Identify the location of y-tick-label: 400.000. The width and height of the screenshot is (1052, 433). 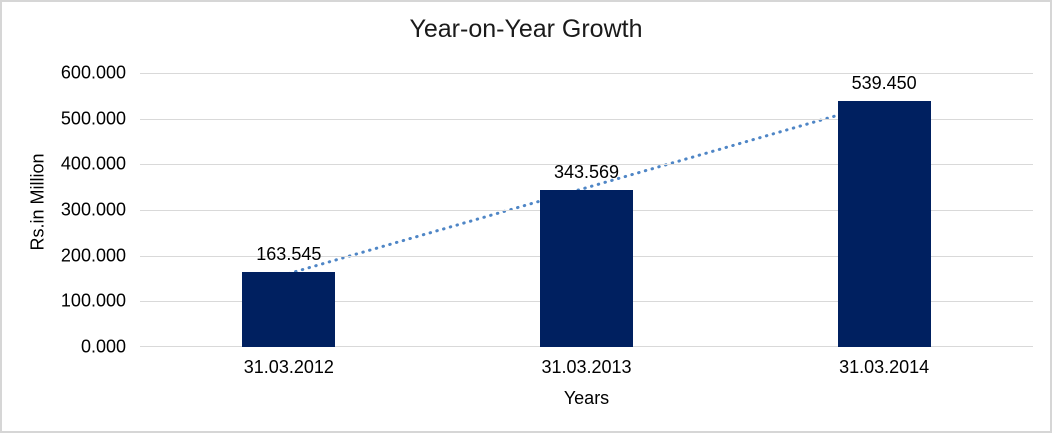
(93, 163).